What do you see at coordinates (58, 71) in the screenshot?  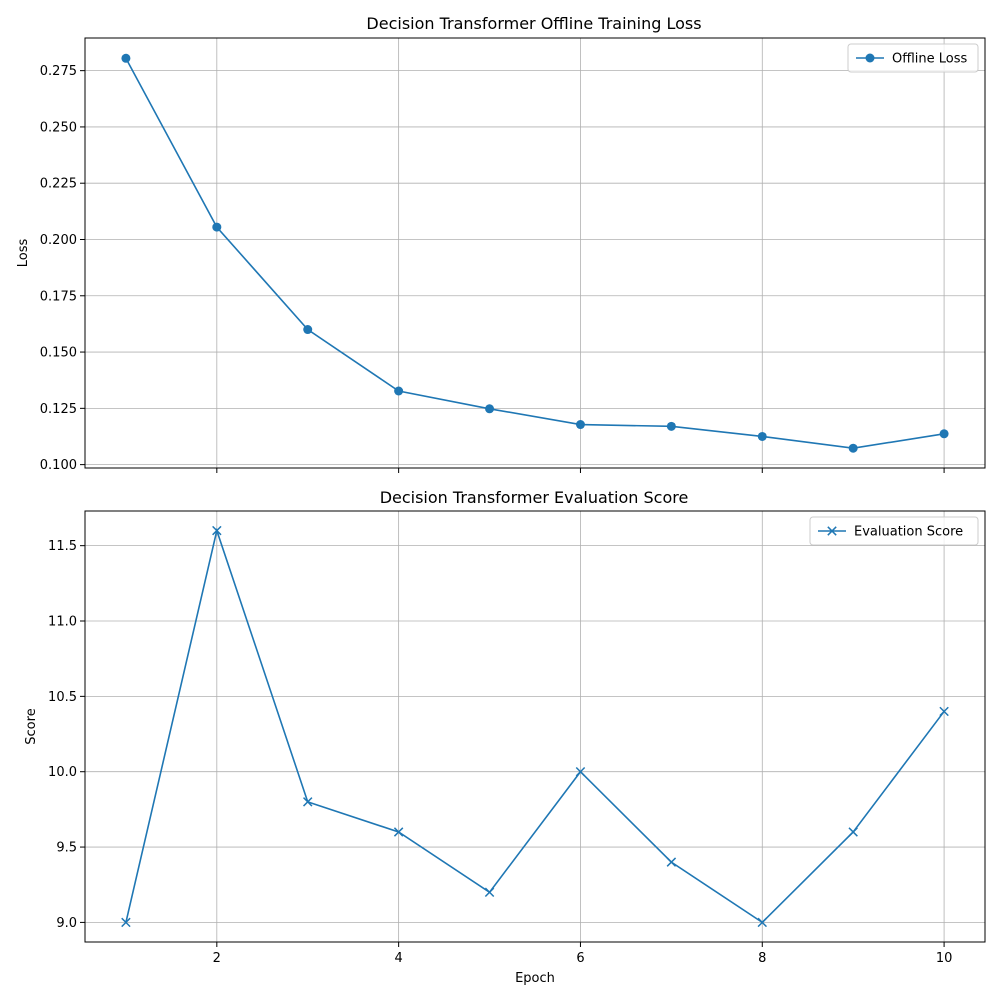 I see `y-tick-label: 0.275` at bounding box center [58, 71].